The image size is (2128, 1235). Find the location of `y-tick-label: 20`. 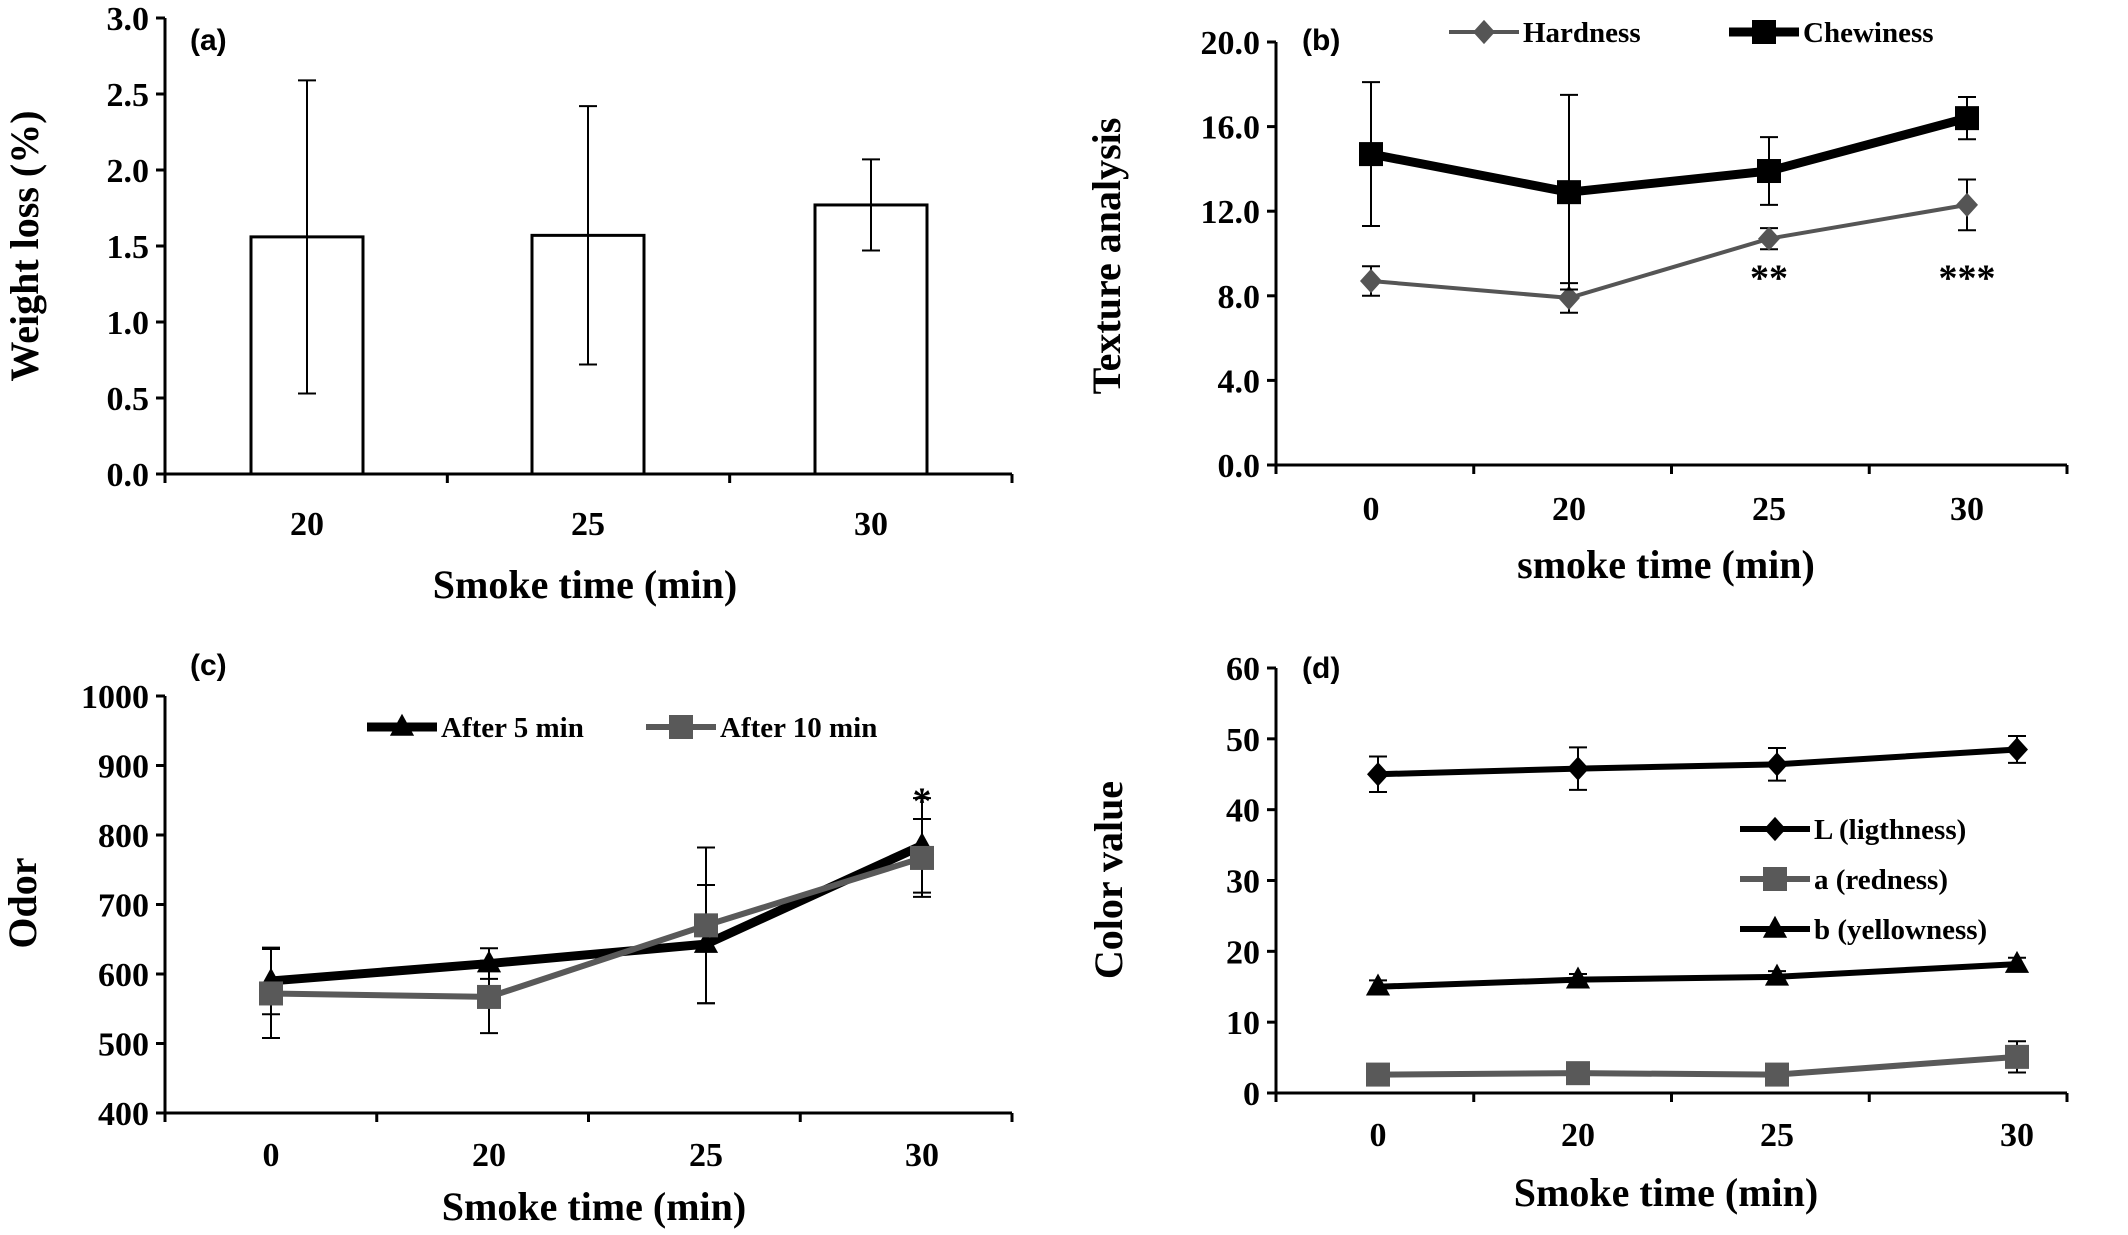

y-tick-label: 20 is located at coordinates (1243, 952).